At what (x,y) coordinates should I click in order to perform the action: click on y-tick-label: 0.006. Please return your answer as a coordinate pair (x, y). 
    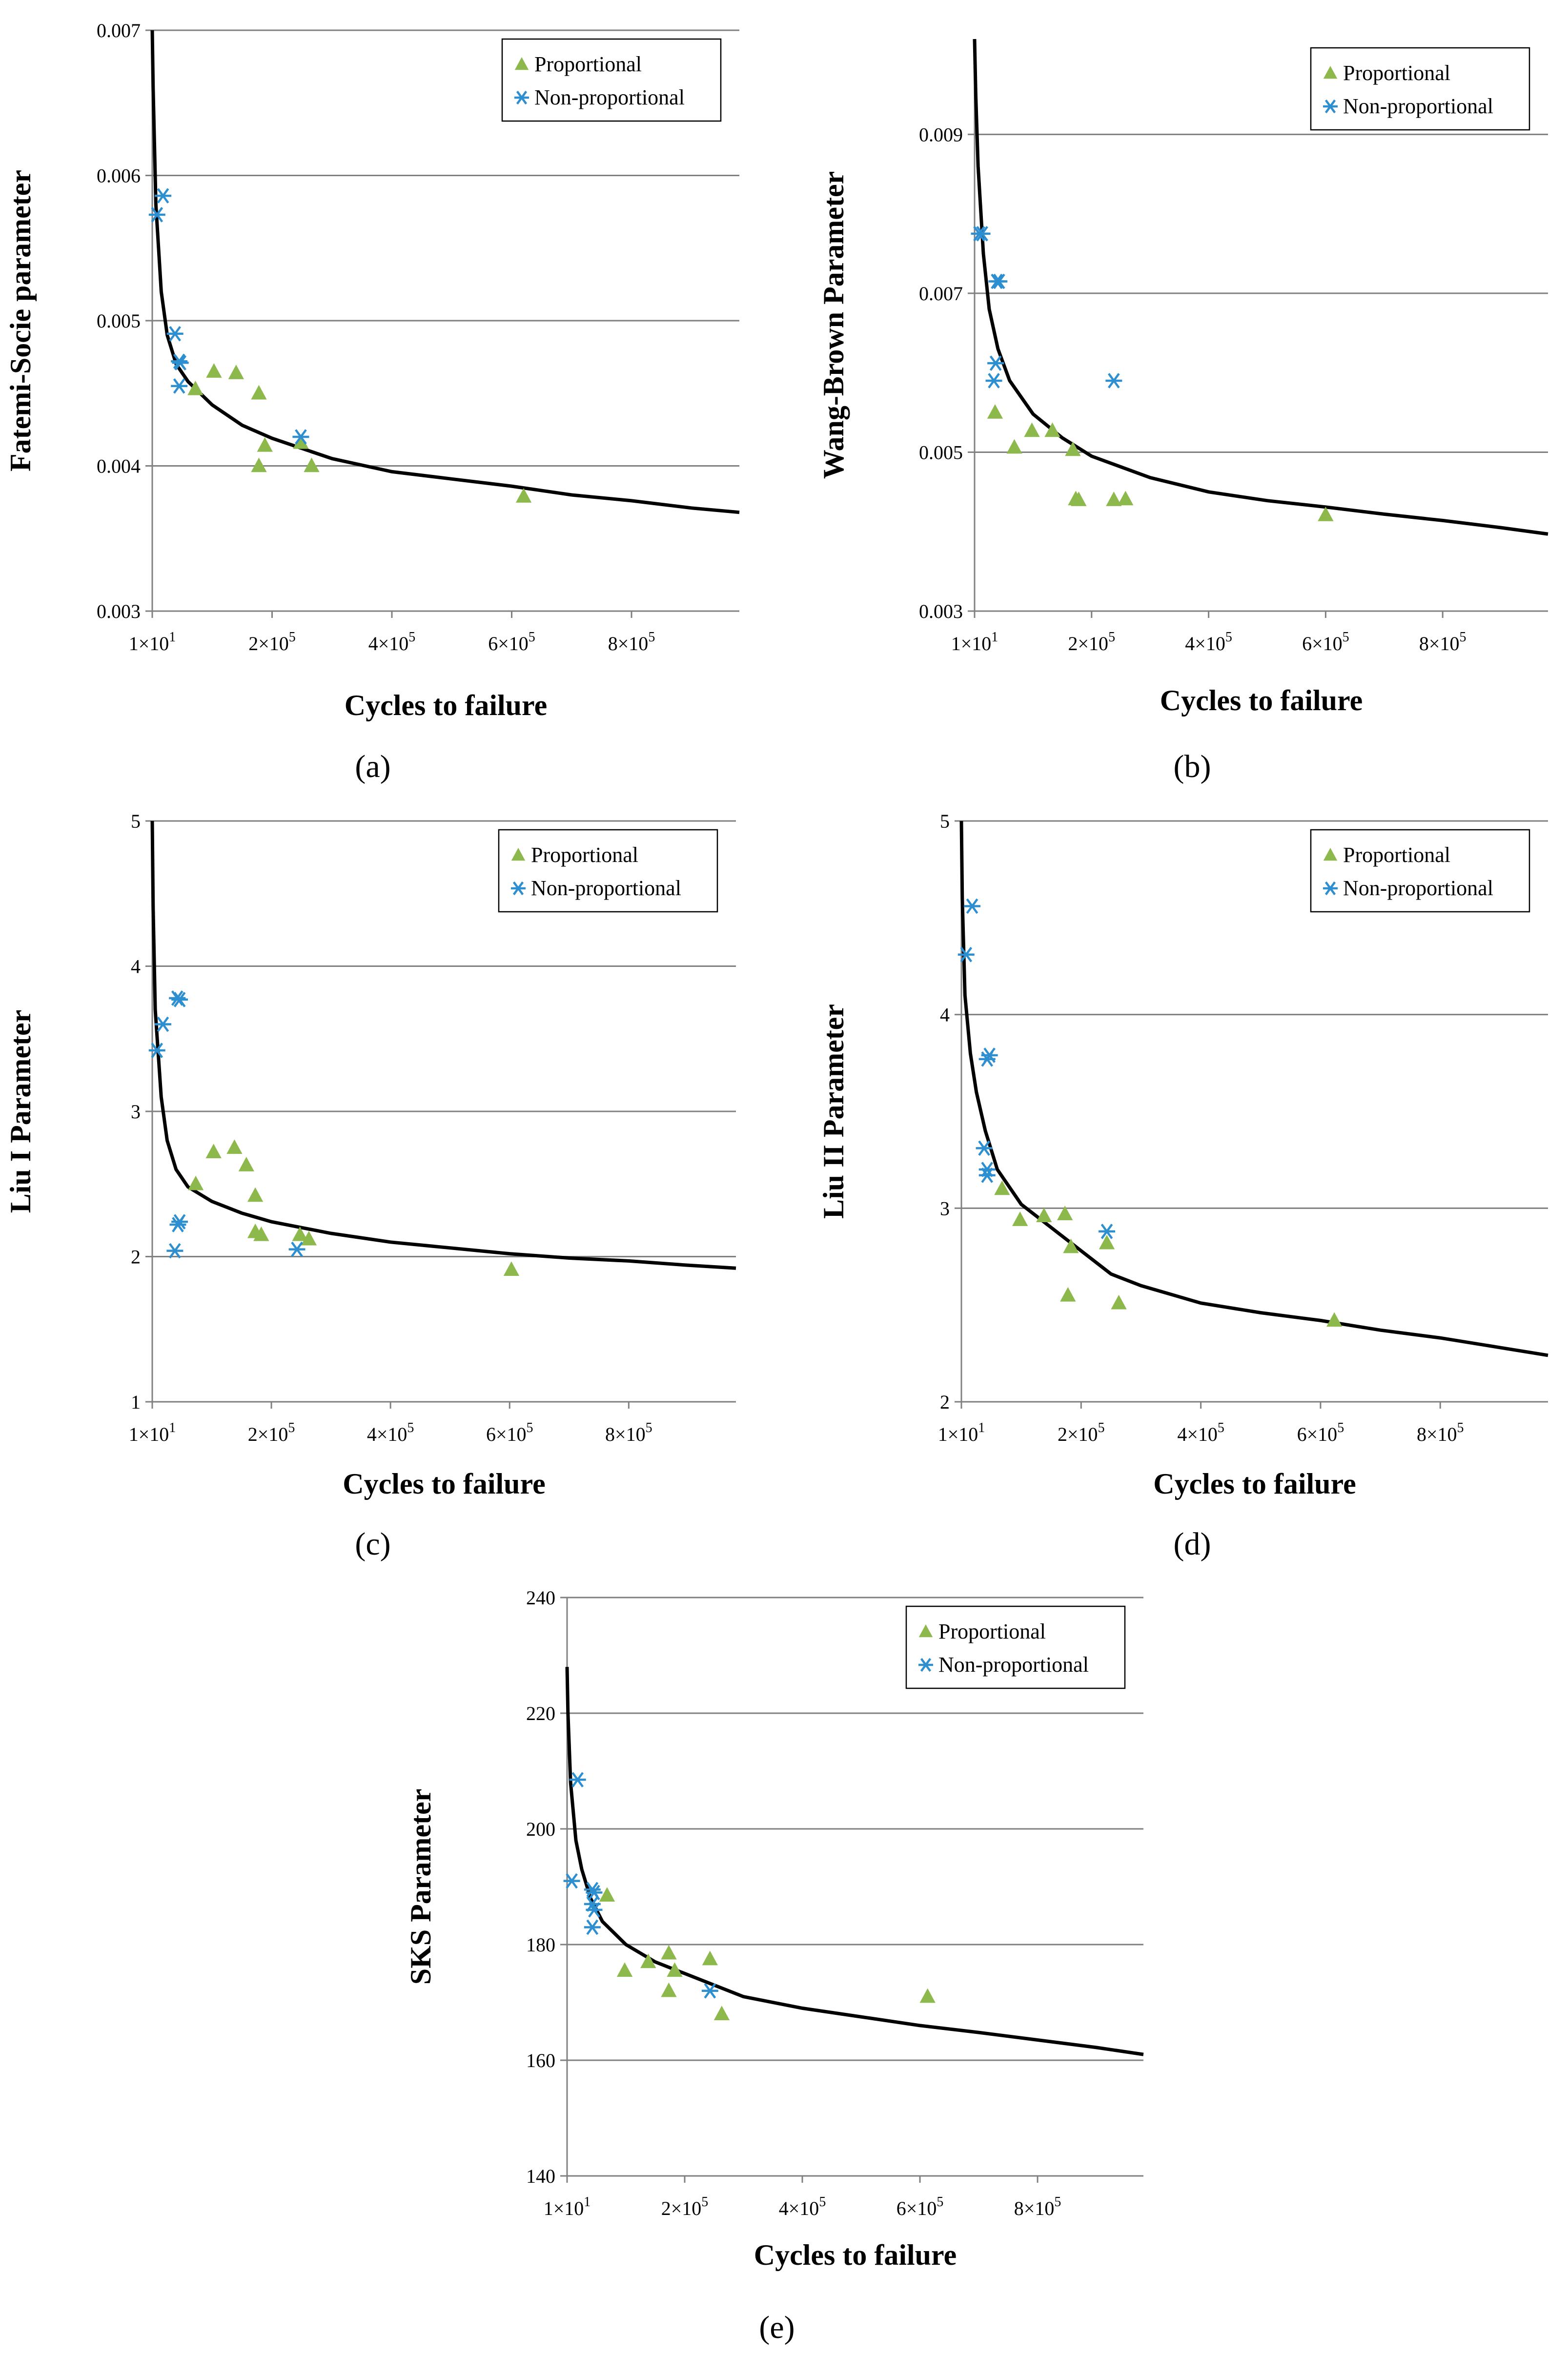
    Looking at the image, I should click on (119, 176).